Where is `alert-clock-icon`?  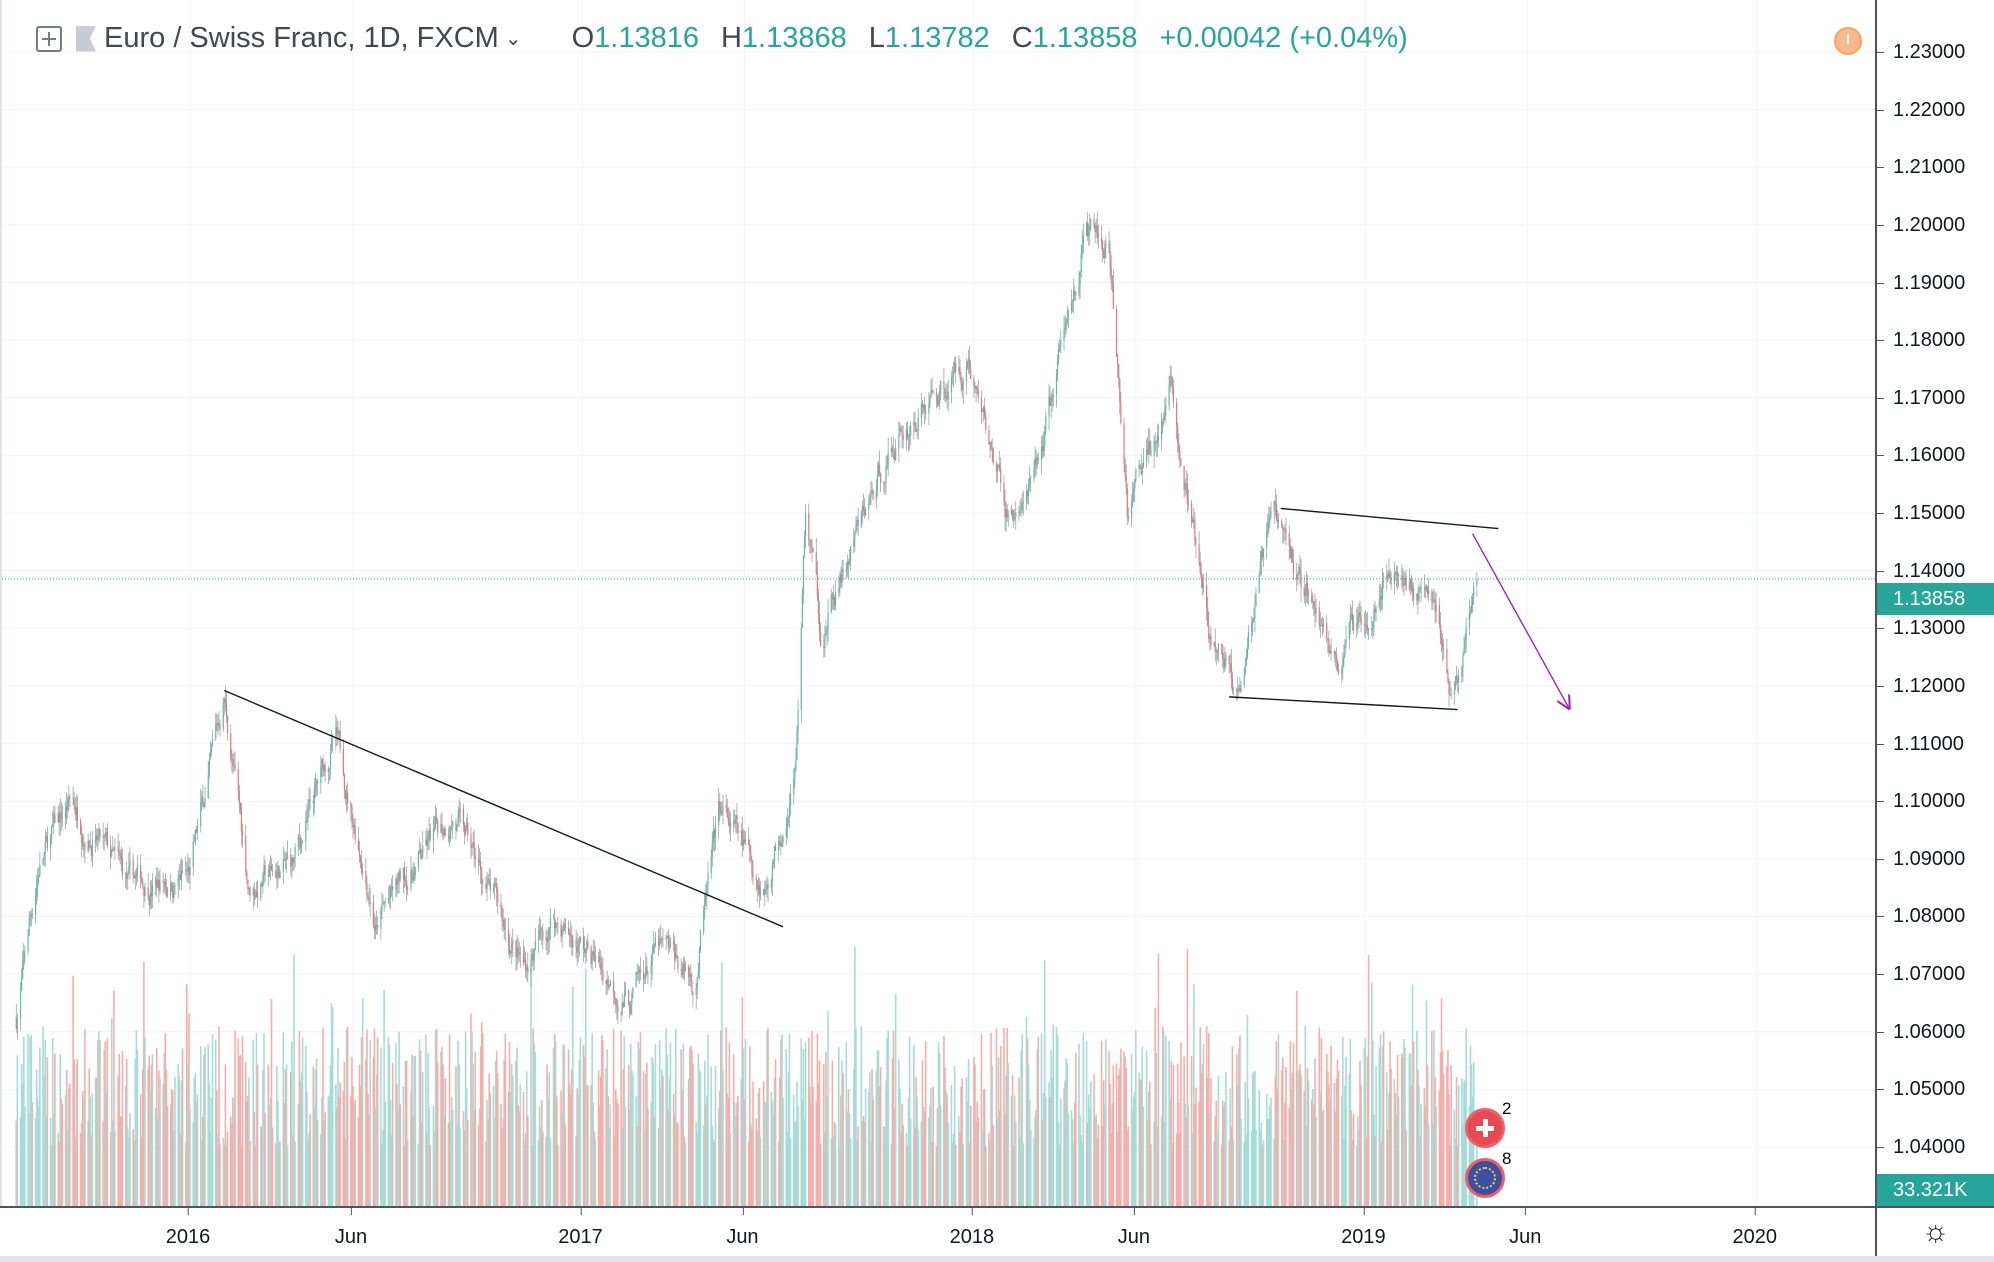
alert-clock-icon is located at coordinates (1848, 41).